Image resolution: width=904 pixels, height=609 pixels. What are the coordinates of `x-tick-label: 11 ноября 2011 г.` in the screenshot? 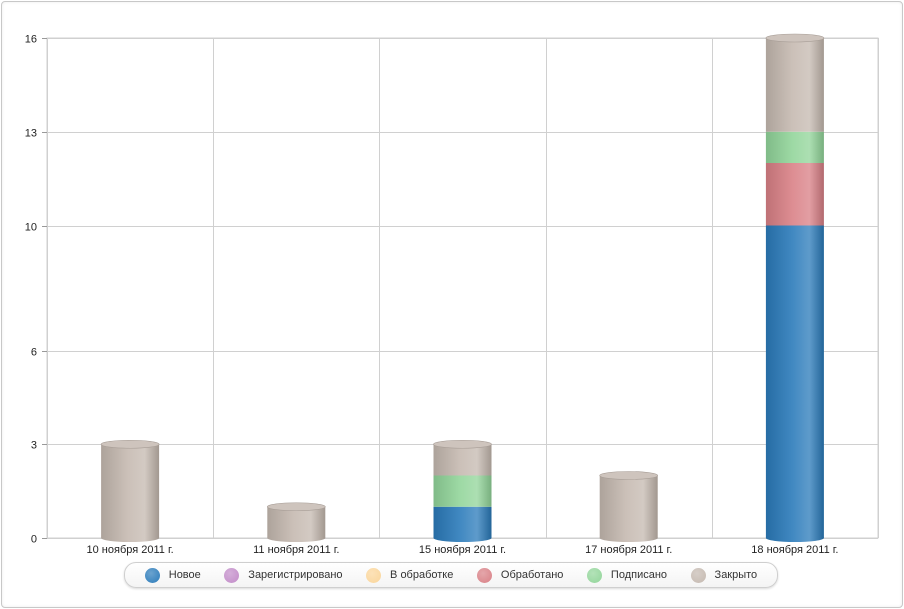 It's located at (296, 550).